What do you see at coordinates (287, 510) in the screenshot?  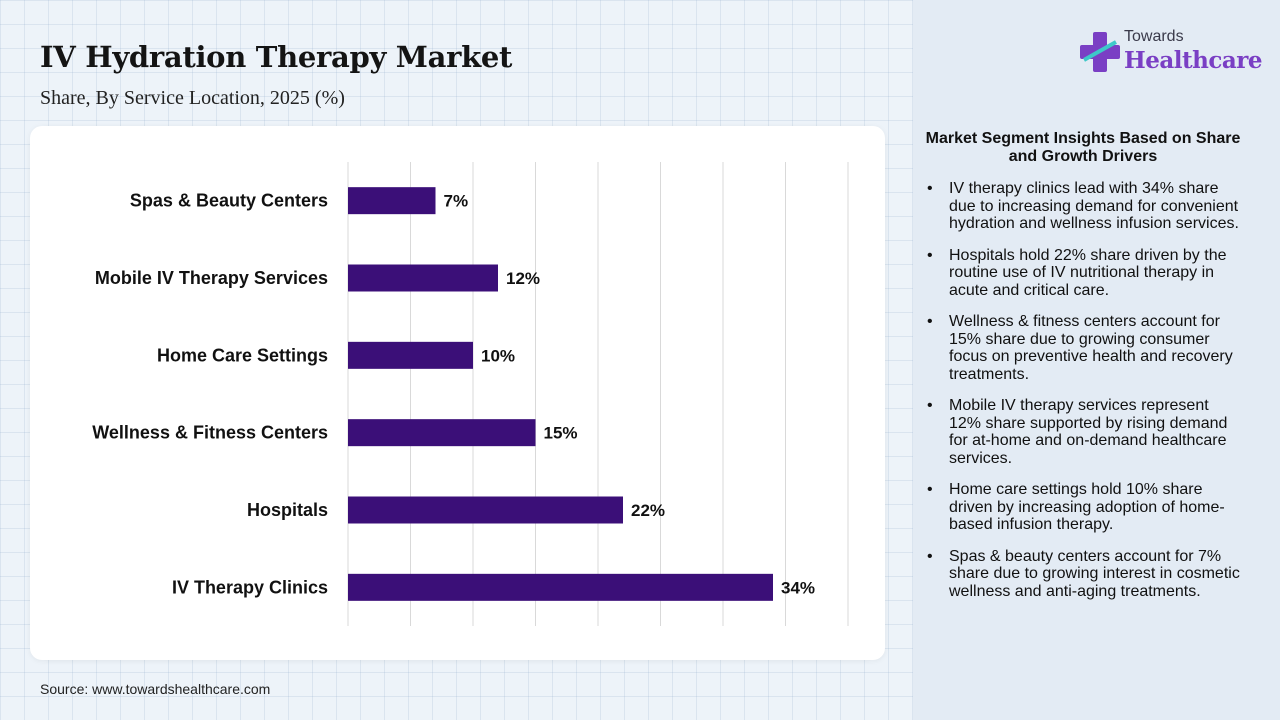 I see `category-label: Hospitals` at bounding box center [287, 510].